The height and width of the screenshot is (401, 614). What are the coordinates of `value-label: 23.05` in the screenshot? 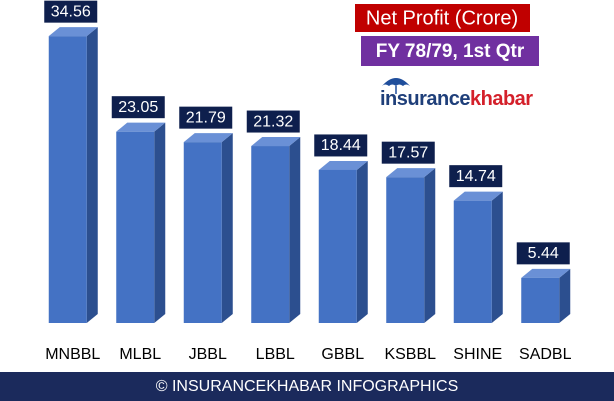 It's located at (138, 107).